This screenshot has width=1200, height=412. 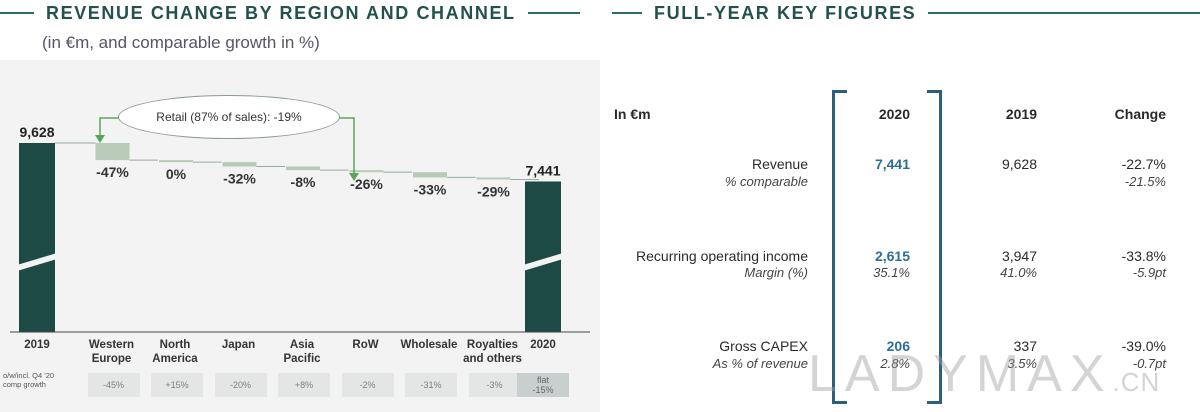 What do you see at coordinates (1022, 363) in the screenshot?
I see `row-capex-sub-2019: 3.5%` at bounding box center [1022, 363].